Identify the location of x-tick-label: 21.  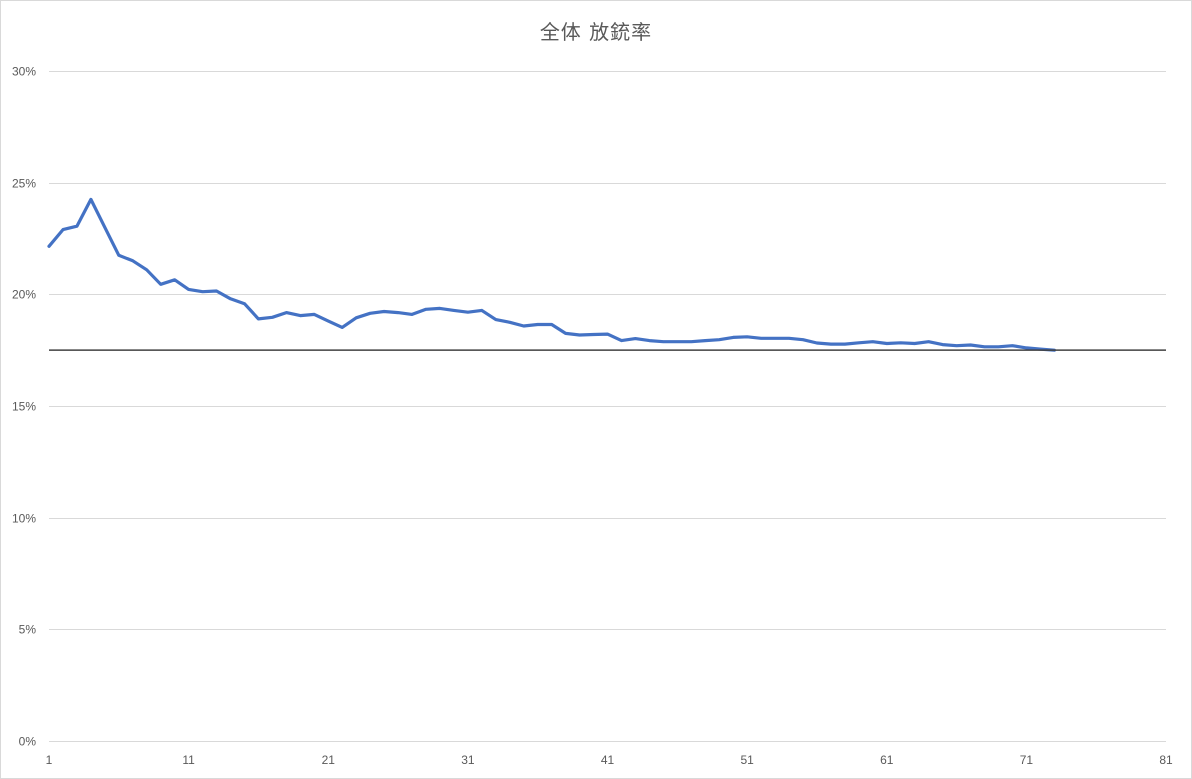
(329, 760).